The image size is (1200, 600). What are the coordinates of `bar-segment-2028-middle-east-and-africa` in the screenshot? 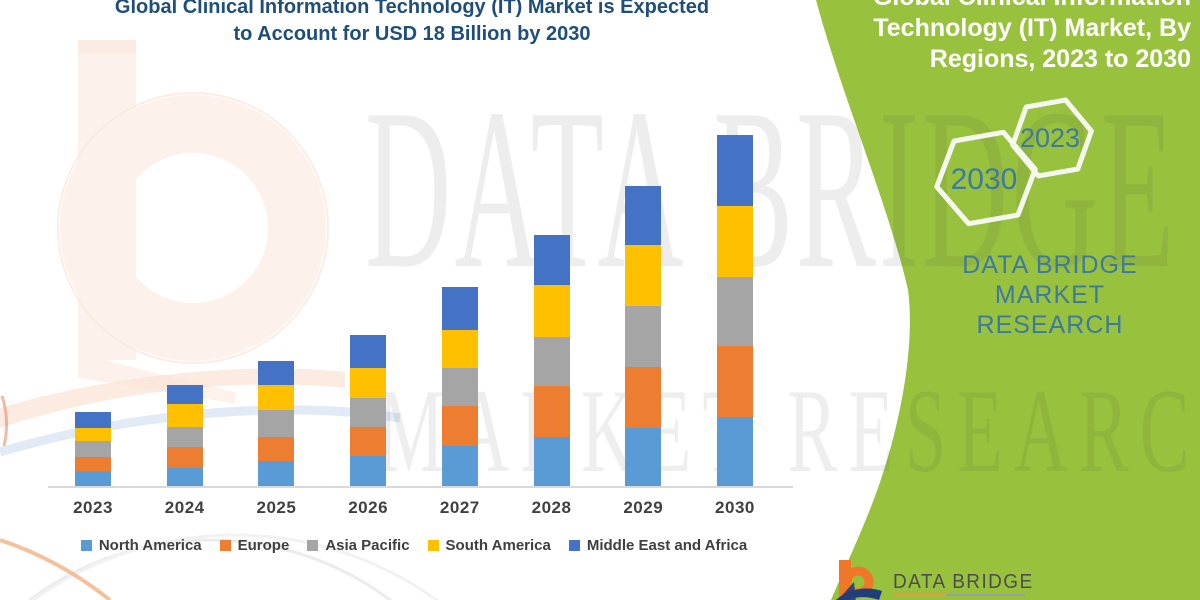 It's located at (551, 260).